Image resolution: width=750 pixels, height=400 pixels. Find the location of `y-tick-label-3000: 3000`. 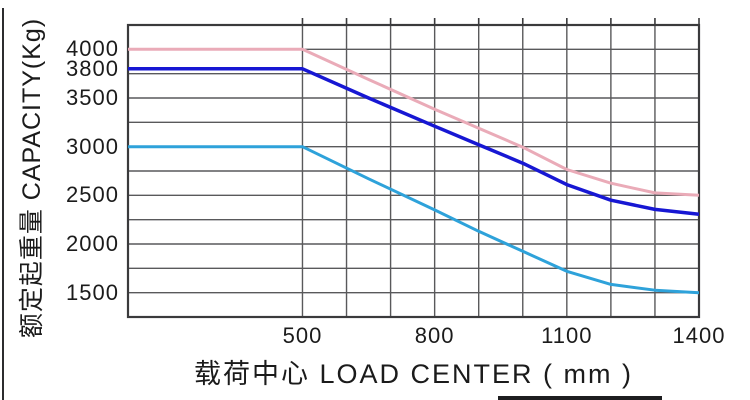

y-tick-label-3000: 3000 is located at coordinates (92, 146).